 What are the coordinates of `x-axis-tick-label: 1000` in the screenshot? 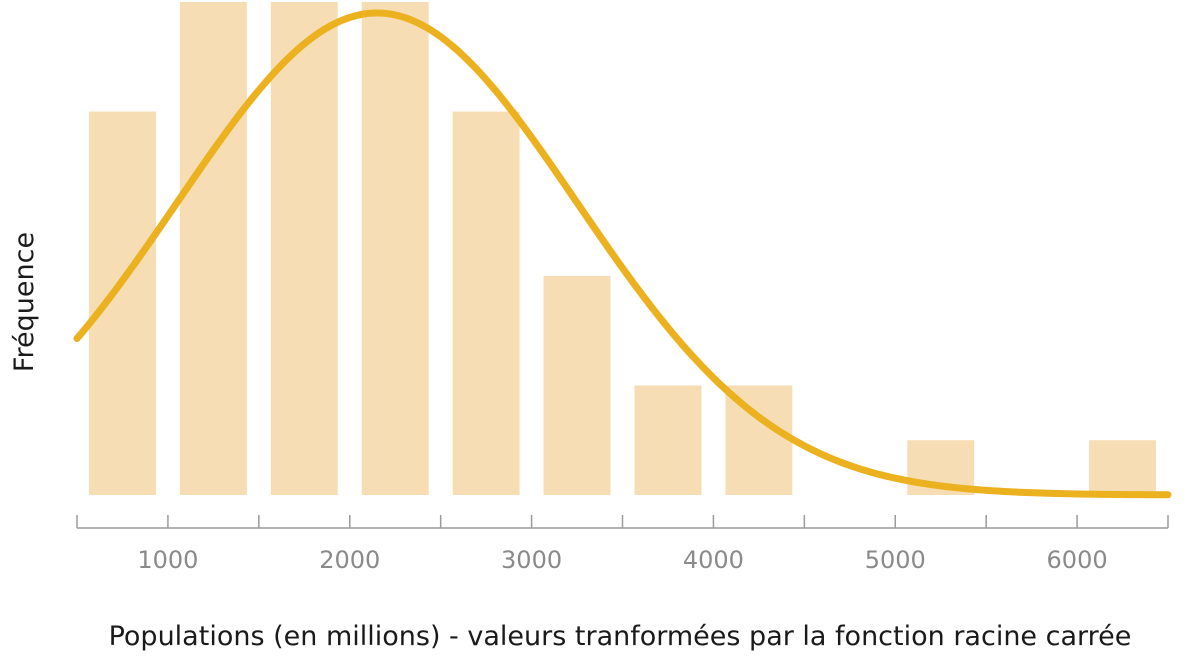 It's located at (167, 560).